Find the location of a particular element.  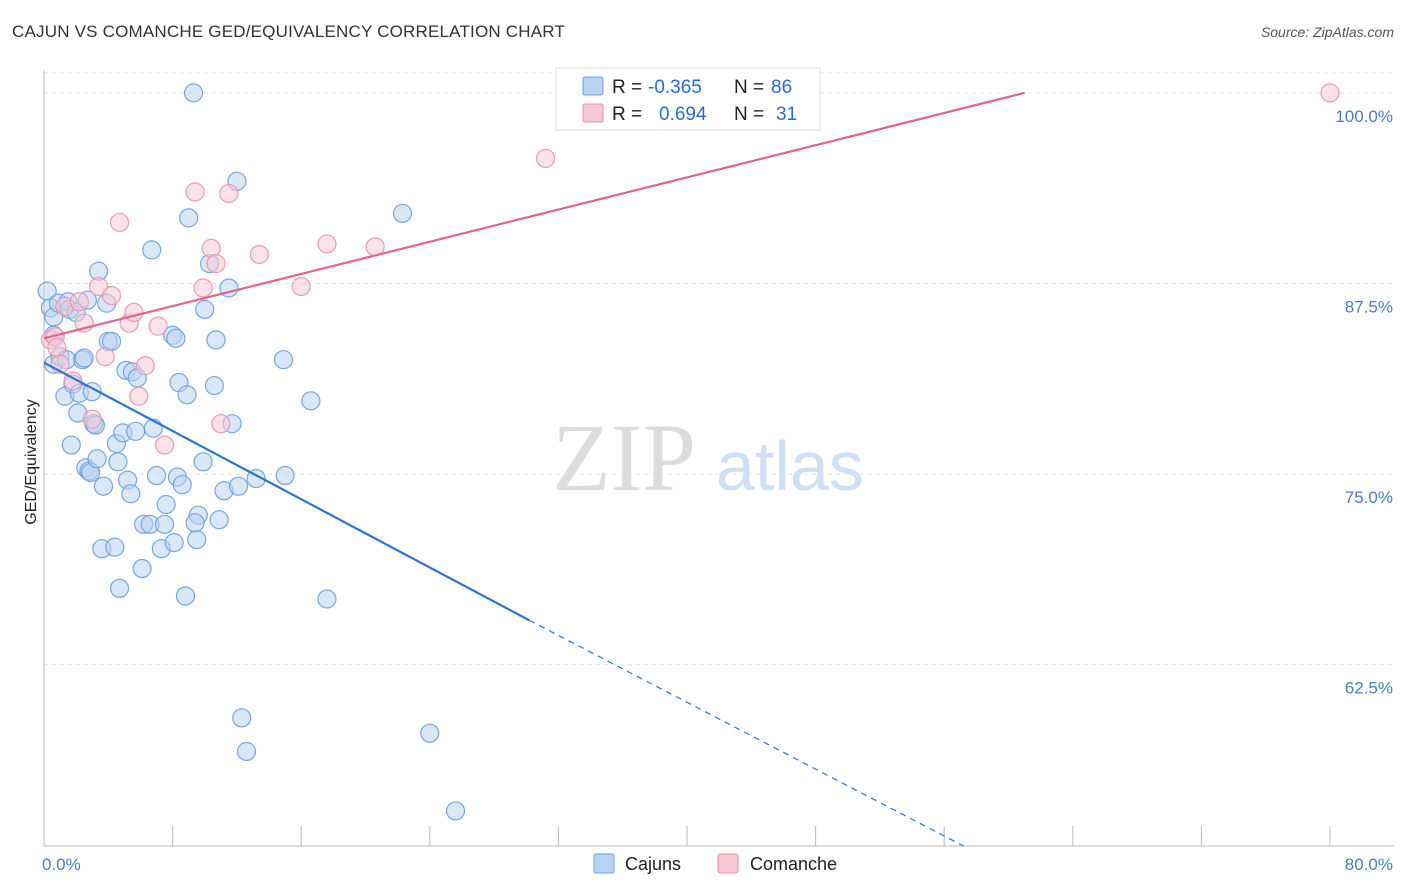

x-tick-label-1: 80.0% is located at coordinates (1369, 864).